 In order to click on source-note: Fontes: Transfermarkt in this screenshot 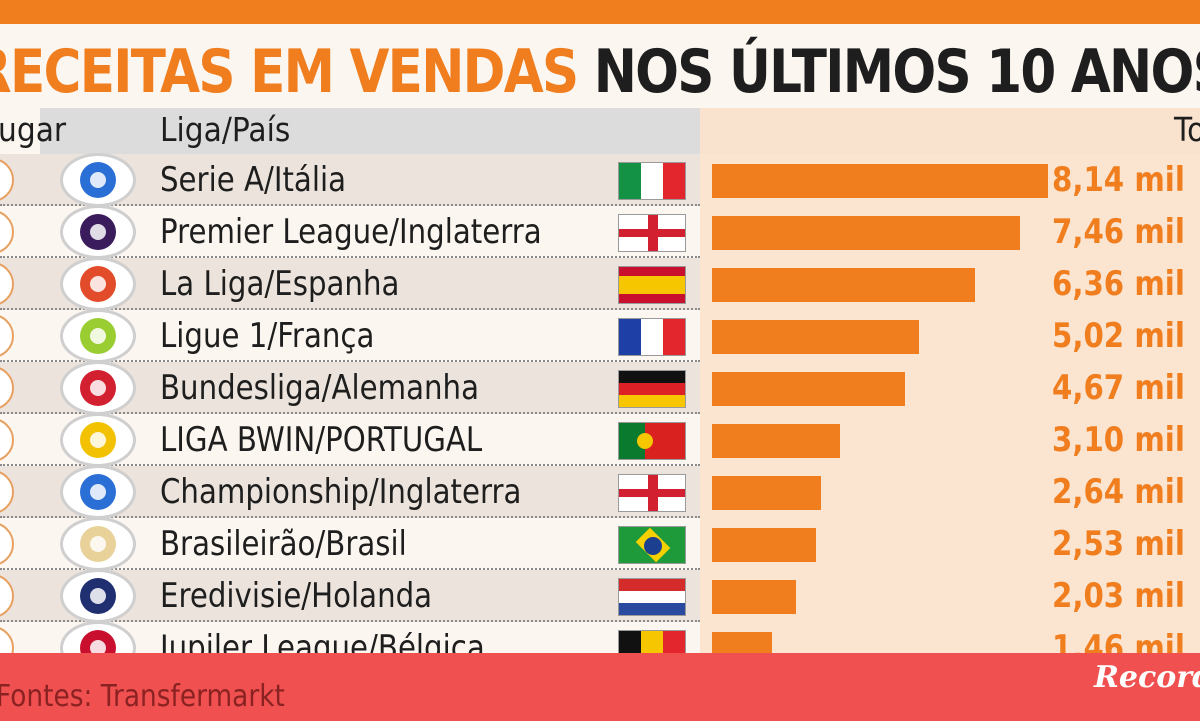, I will do `click(142, 696)`.